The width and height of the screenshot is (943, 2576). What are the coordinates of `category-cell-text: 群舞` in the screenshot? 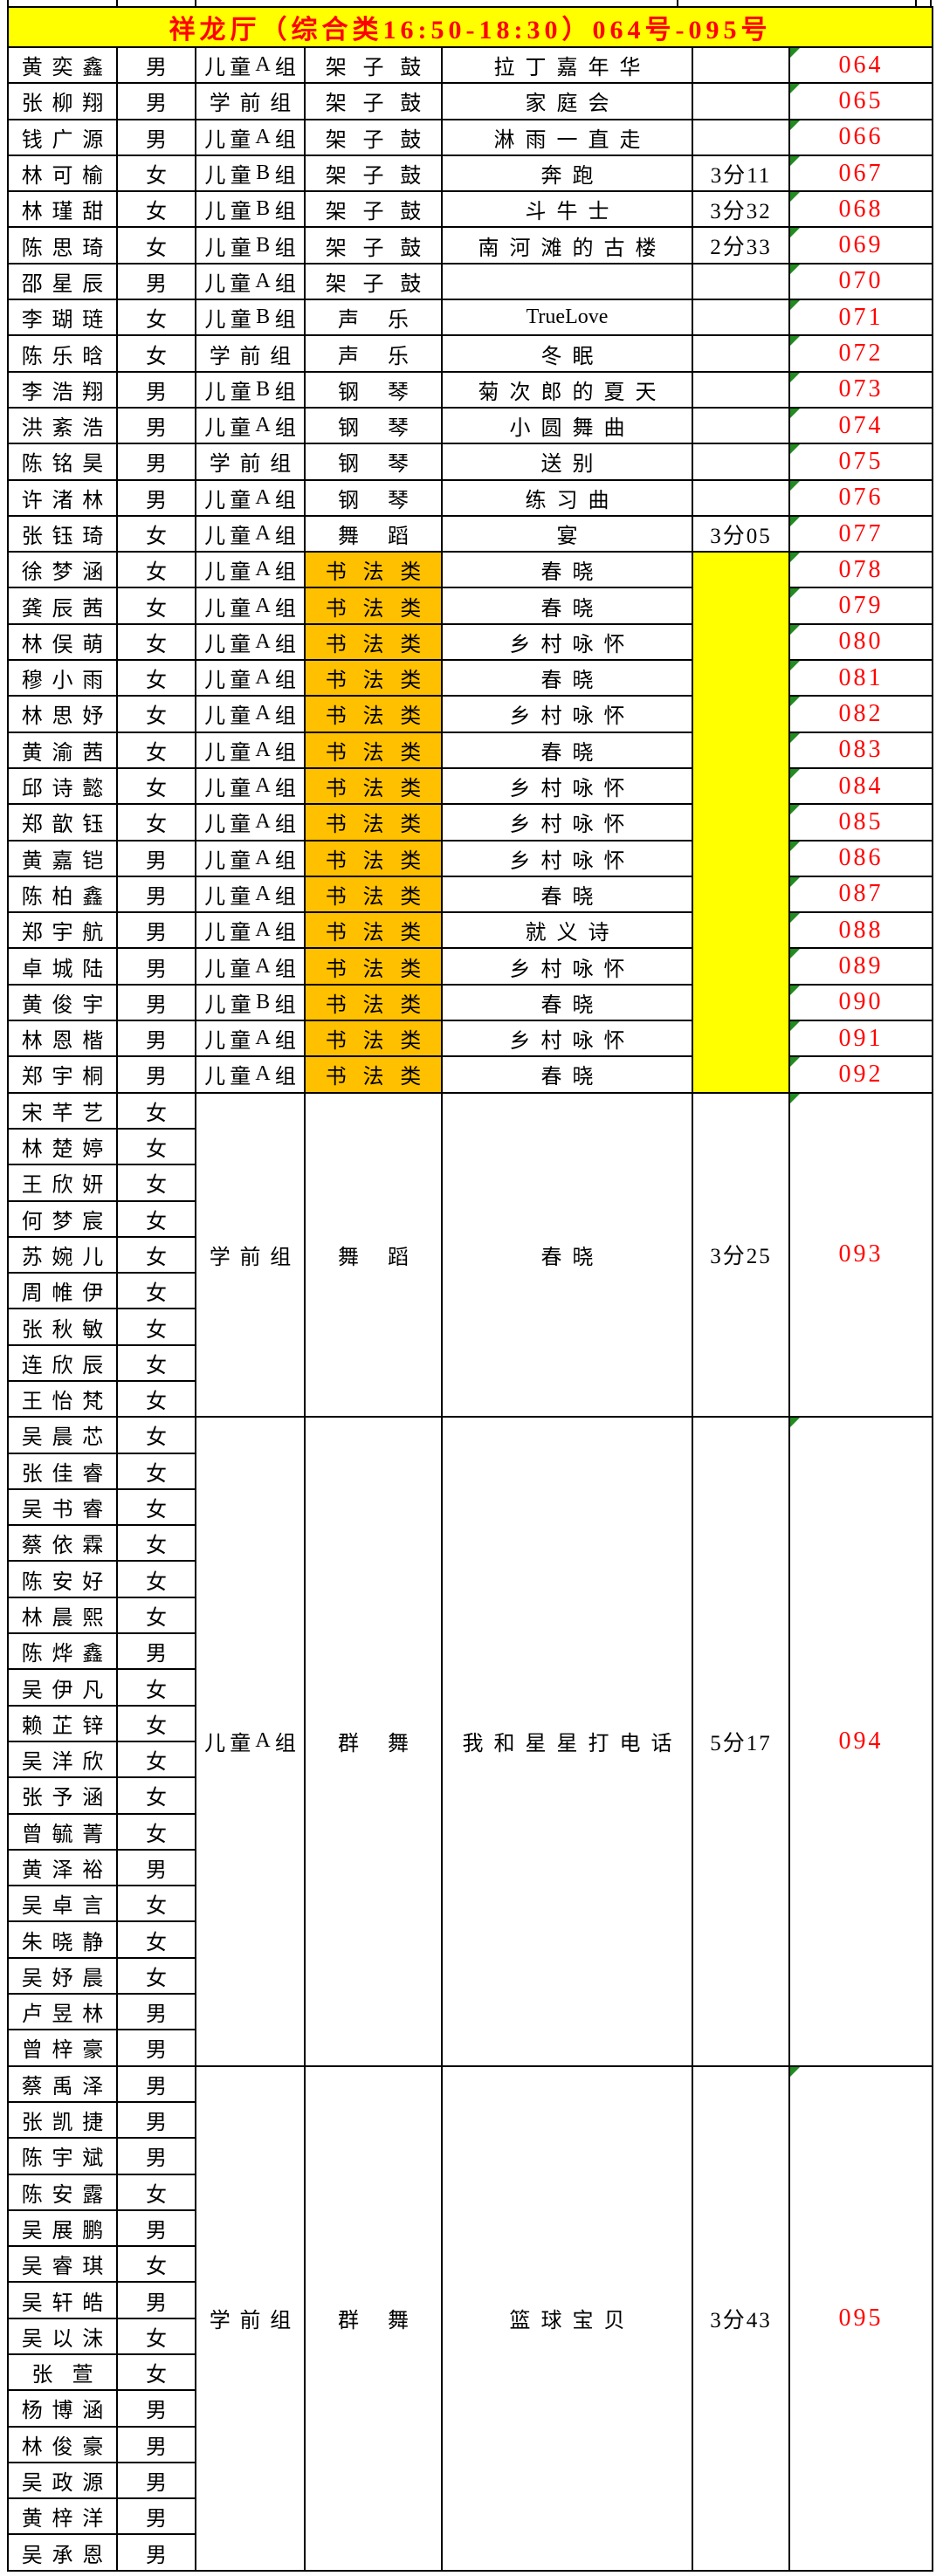 It's located at (373, 1745).